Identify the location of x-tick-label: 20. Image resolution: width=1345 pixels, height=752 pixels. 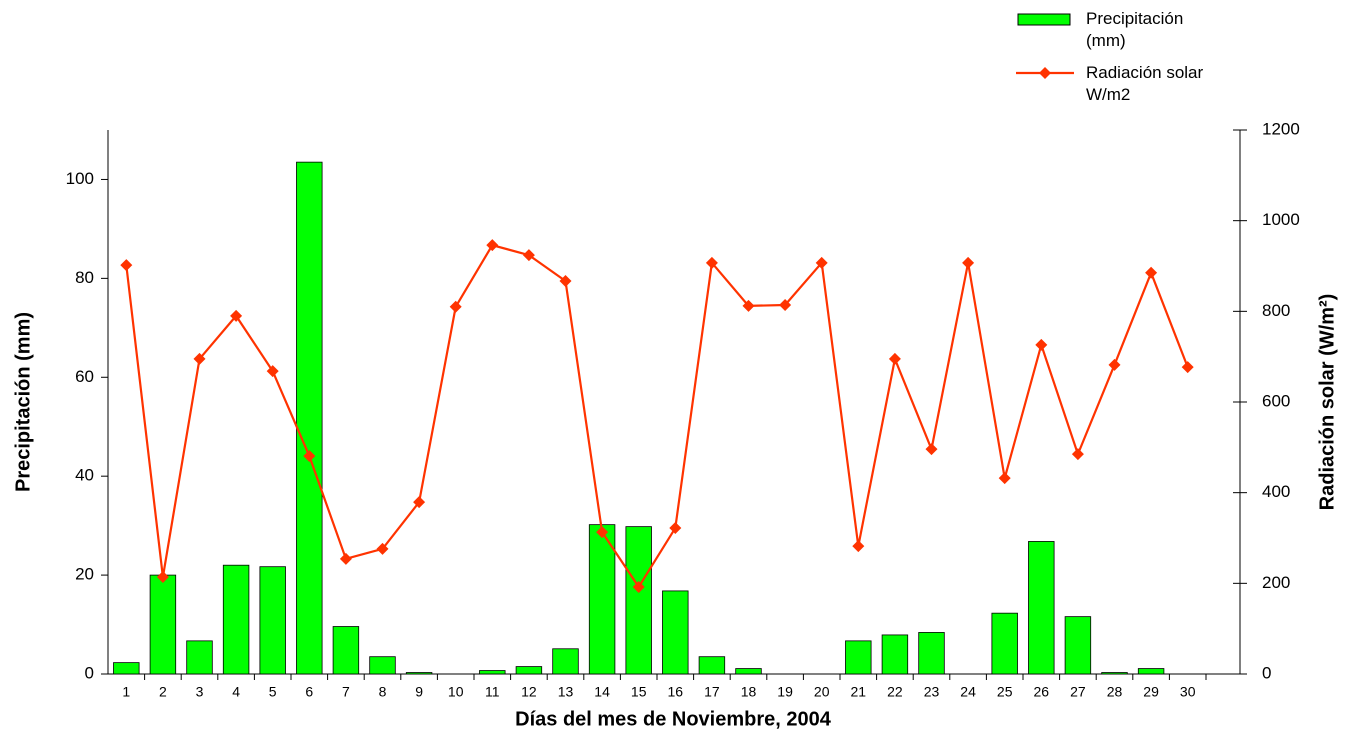
(822, 692).